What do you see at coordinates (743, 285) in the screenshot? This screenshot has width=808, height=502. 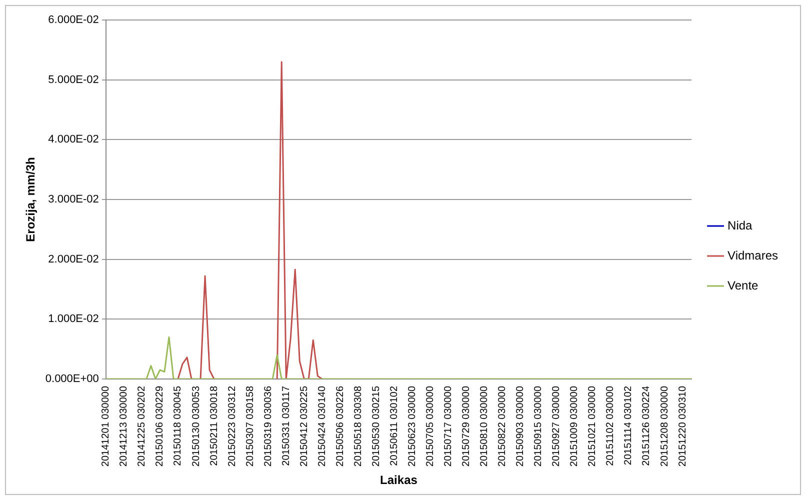 I see `legend-label: Vente` at bounding box center [743, 285].